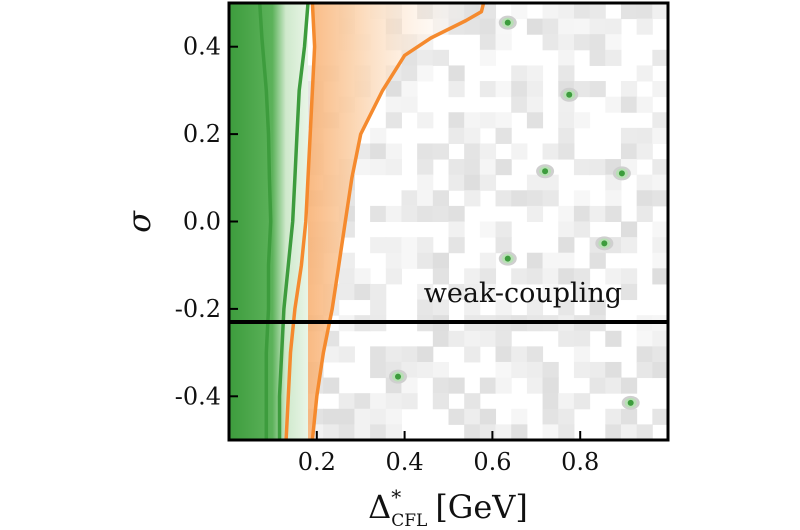  I want to click on x-axis-ticks: 0.2 0.4 0.6 0.8, so click(448, 453).